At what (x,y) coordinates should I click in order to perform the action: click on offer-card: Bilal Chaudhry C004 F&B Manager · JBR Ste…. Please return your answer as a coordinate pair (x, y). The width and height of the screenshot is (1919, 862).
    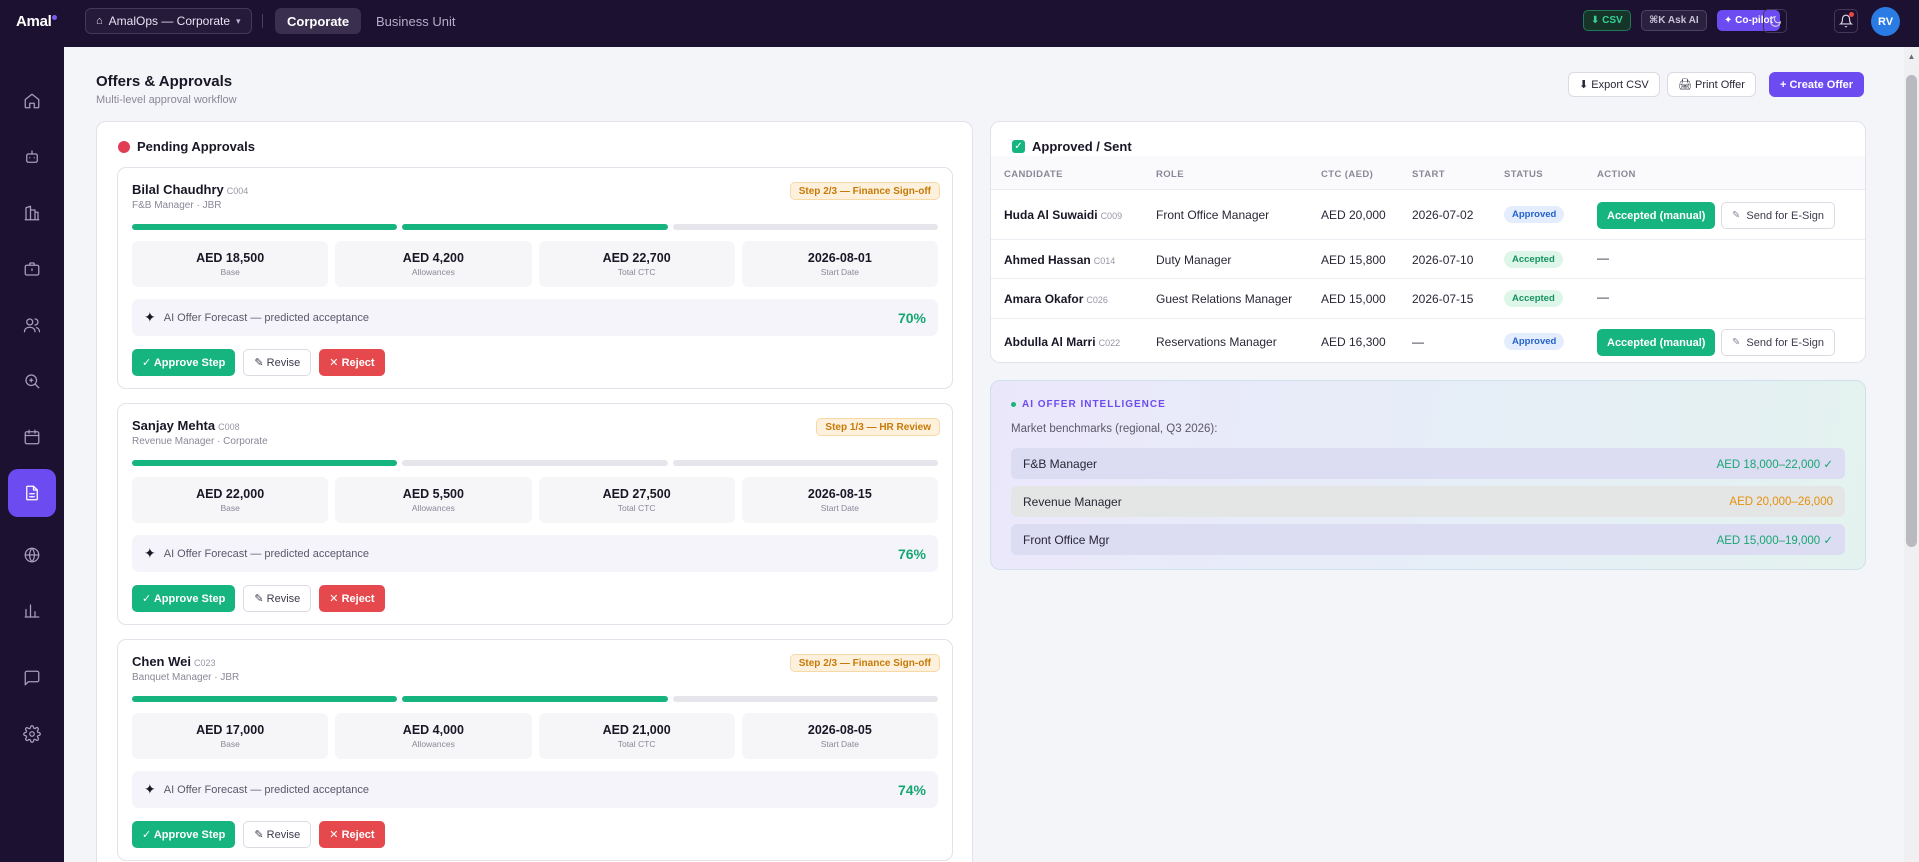
    Looking at the image, I should click on (535, 278).